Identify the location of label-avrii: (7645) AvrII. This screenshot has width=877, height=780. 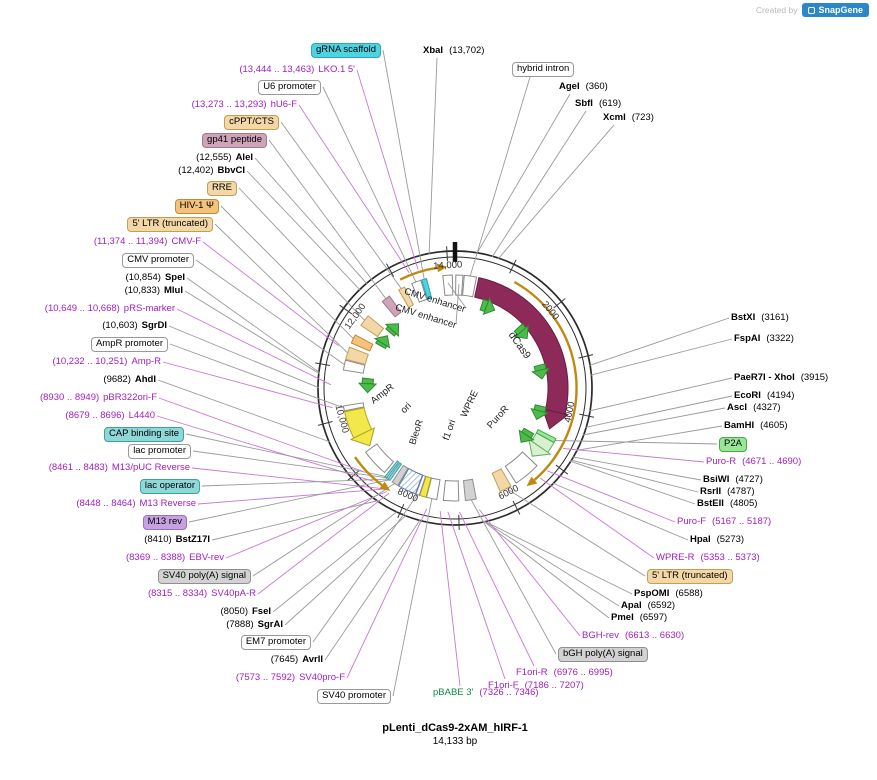
(297, 659).